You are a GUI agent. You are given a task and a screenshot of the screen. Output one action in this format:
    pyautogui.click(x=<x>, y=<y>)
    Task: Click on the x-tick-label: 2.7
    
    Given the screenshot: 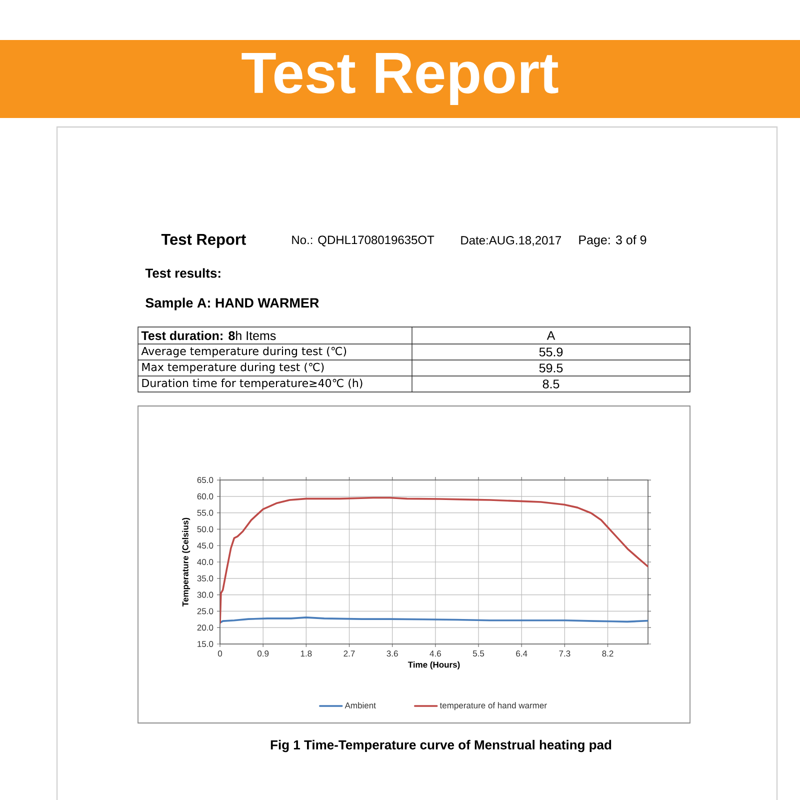 What is the action you would take?
    pyautogui.click(x=349, y=653)
    